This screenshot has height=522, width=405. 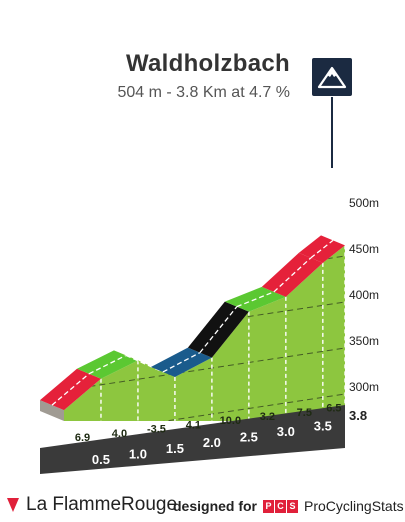 What do you see at coordinates (13, 505) in the screenshot?
I see `flamme-rouge-flag-icon` at bounding box center [13, 505].